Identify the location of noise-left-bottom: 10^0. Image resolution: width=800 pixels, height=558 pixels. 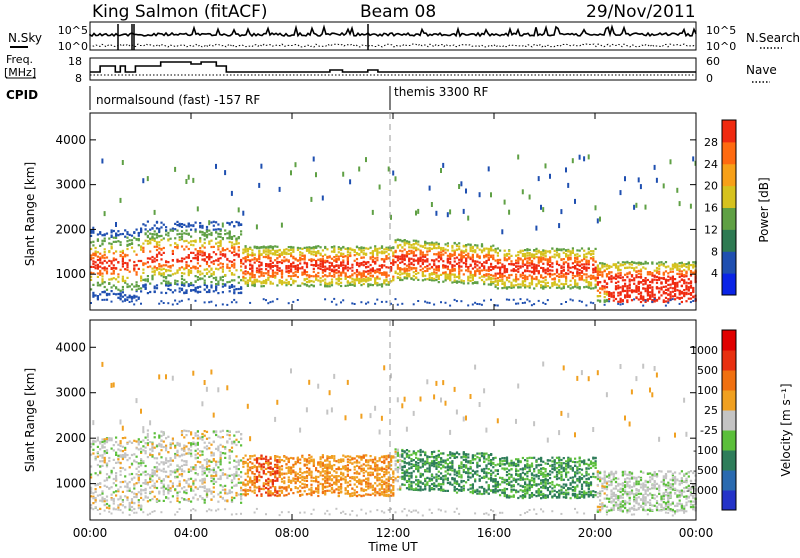
(73, 46).